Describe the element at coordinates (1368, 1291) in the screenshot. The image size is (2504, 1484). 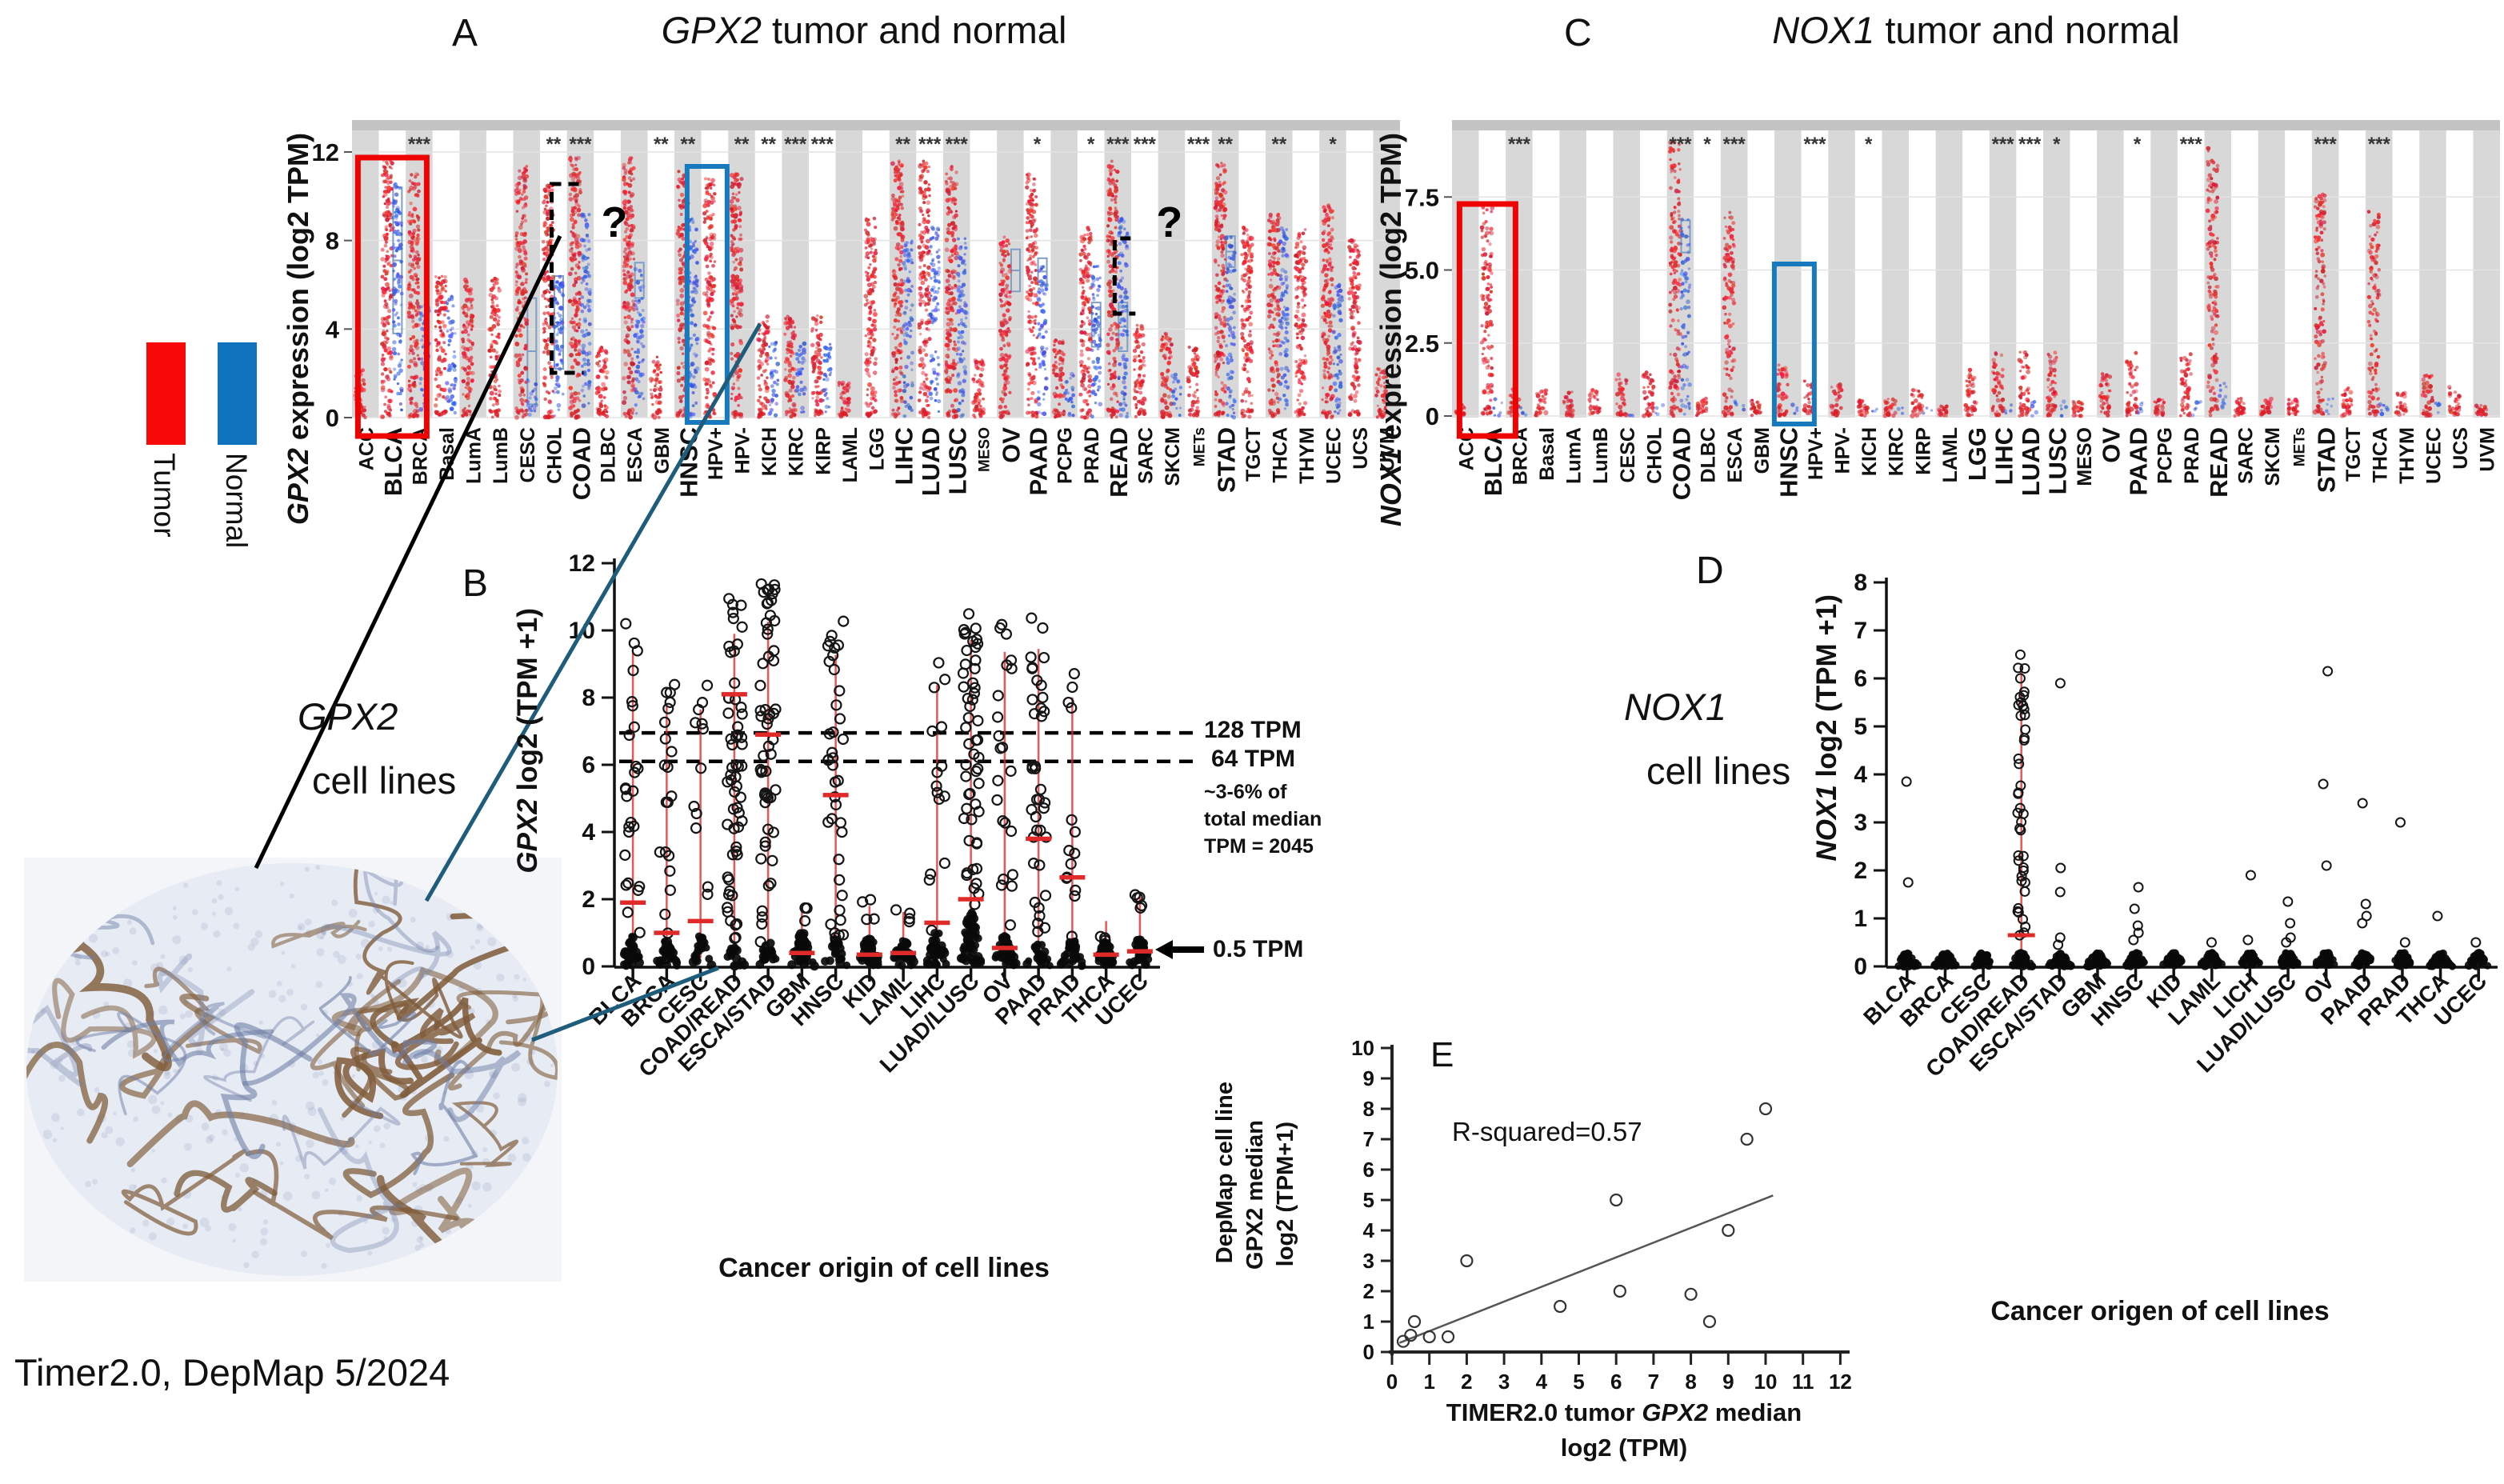
I see `y-tick-label: 2` at that location.